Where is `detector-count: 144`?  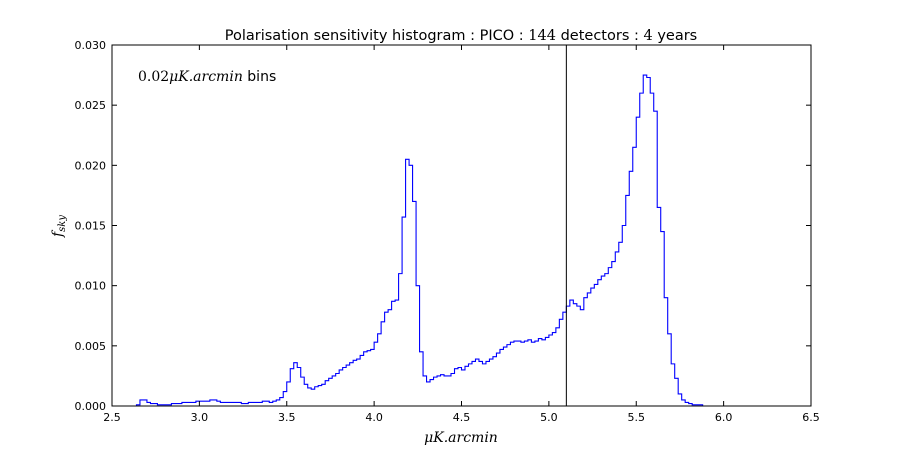
detector-count: 144 is located at coordinates (542, 36).